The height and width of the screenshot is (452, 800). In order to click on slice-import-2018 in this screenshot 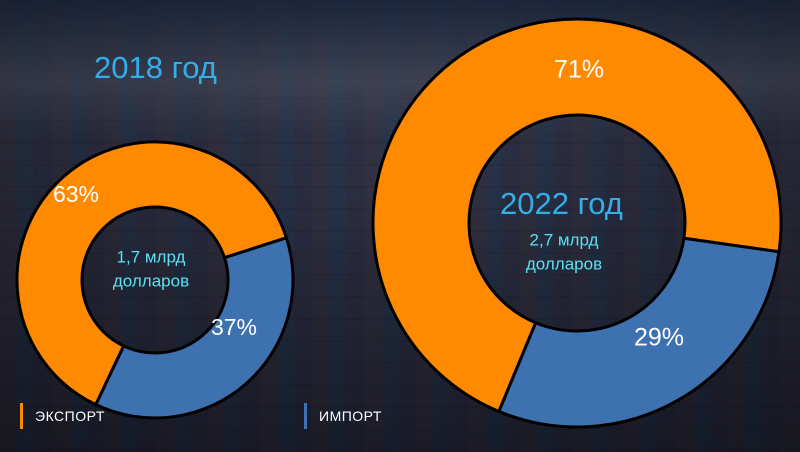, I will do `click(194, 328)`.